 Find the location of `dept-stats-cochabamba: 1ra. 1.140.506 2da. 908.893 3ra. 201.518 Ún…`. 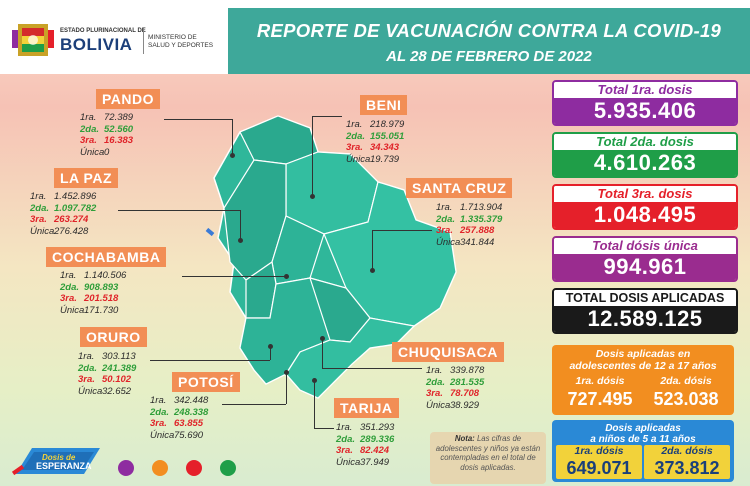

dept-stats-cochabamba: 1ra. 1.140.506 2da. 908.893 3ra. 201.518 Ún… is located at coordinates (93, 293).